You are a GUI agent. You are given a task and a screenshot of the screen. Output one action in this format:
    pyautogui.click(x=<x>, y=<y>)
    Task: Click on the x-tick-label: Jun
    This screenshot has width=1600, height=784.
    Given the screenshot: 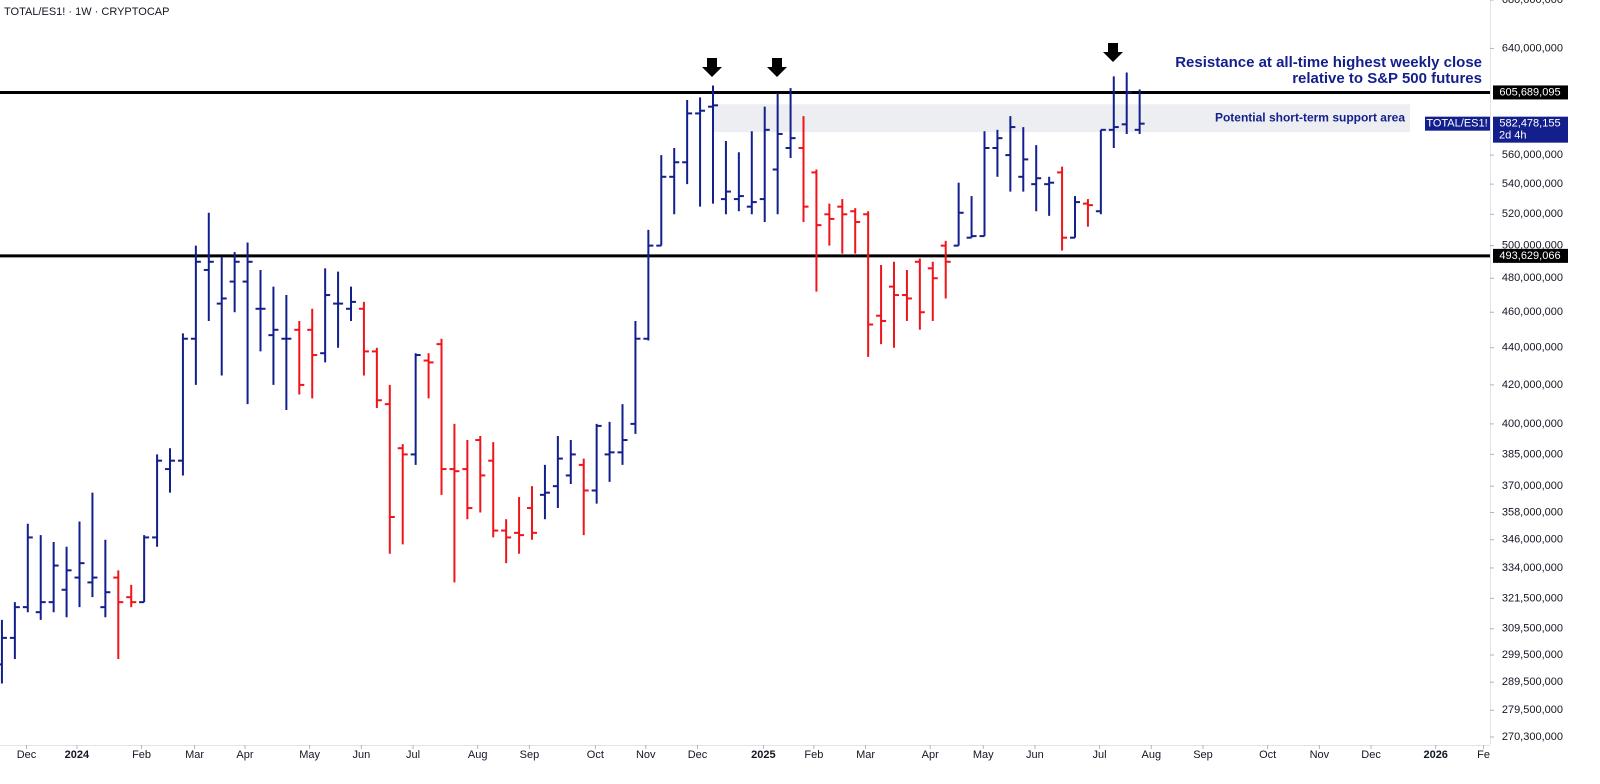 What is the action you would take?
    pyautogui.click(x=361, y=755)
    